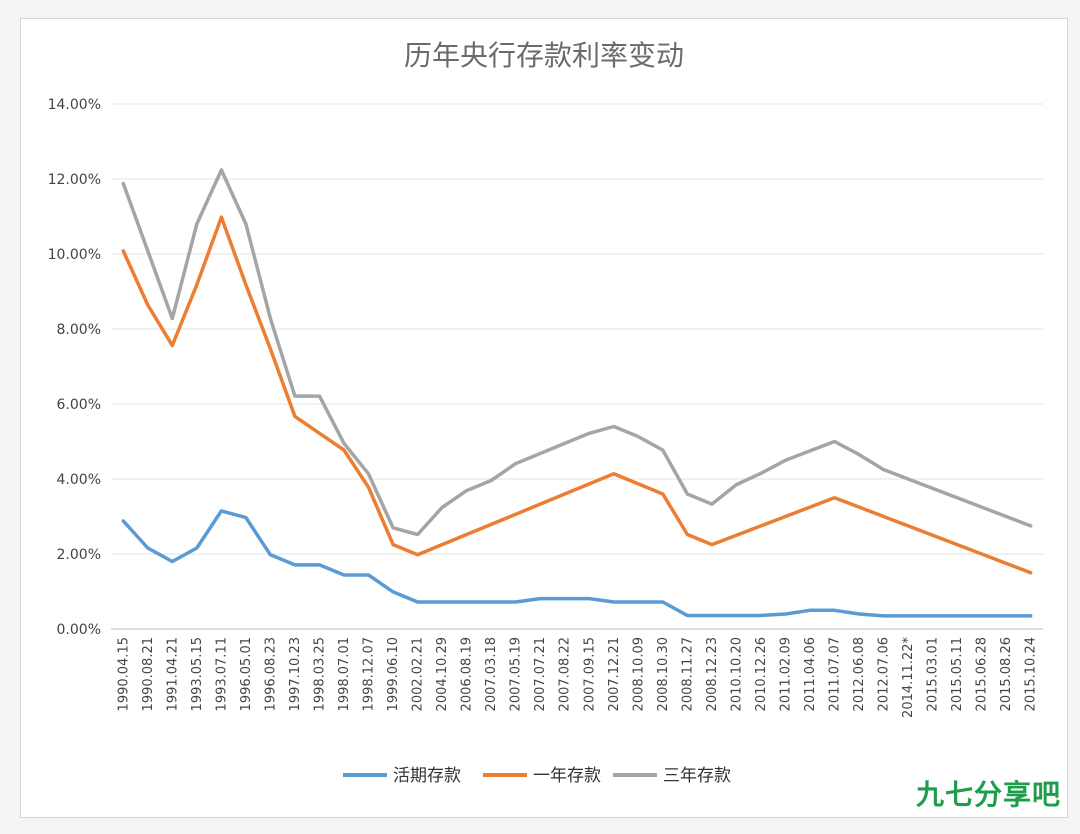 The width and height of the screenshot is (1080, 834). I want to click on x-tick-label: 2008.10.30, so click(663, 674).